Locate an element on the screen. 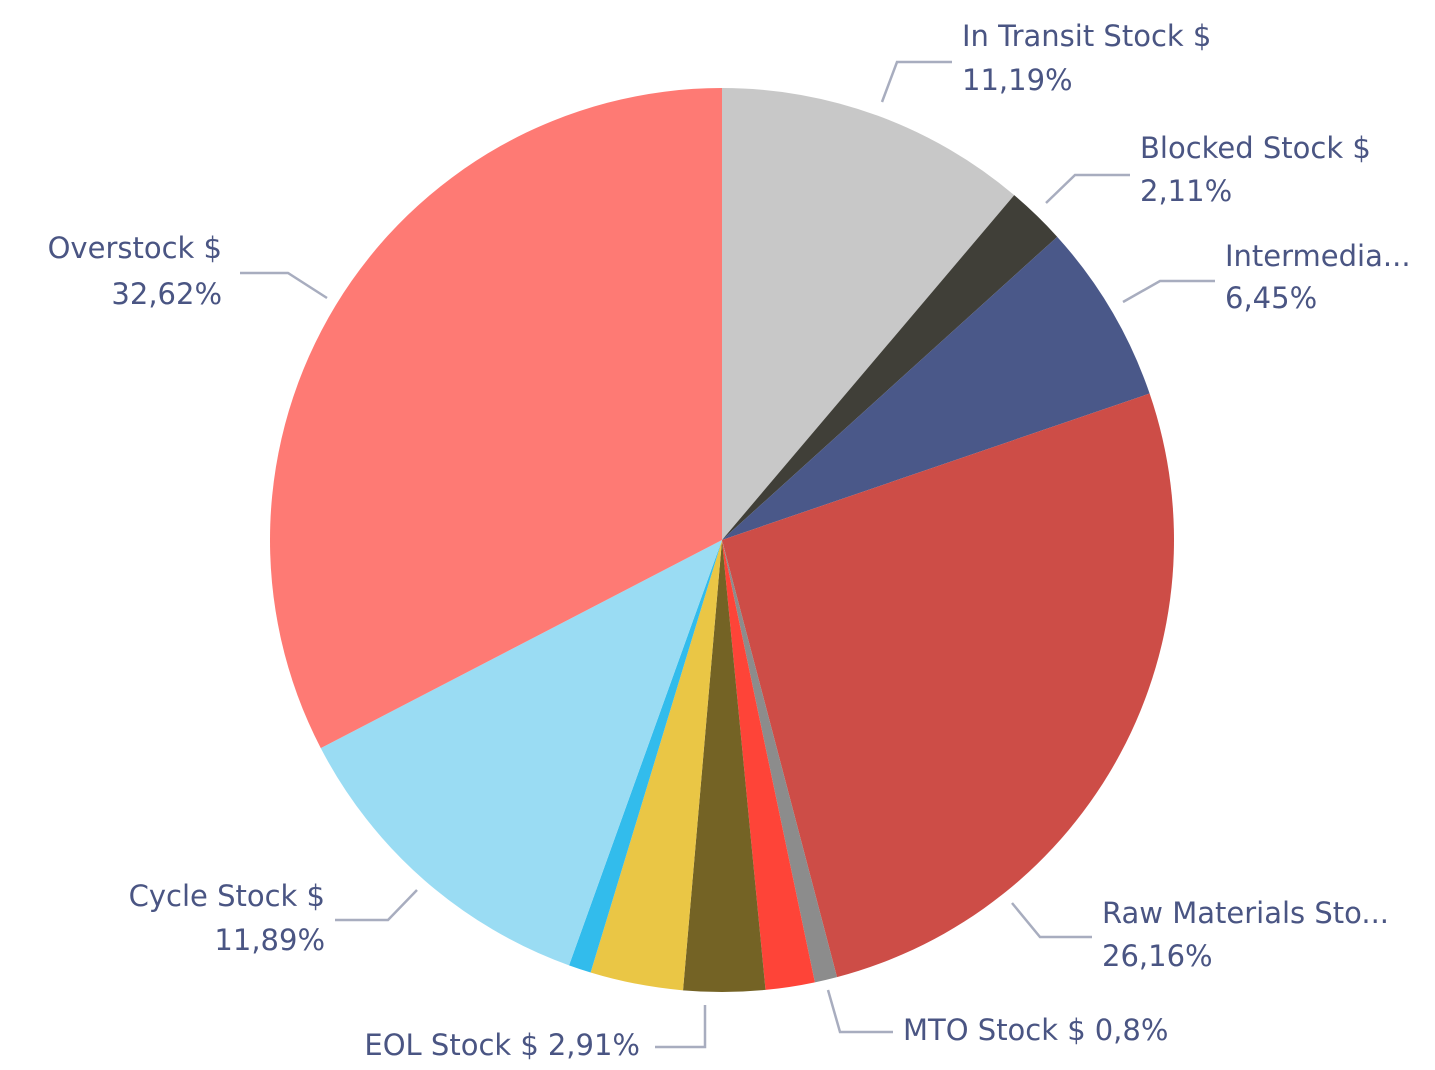  data-label: EOL Stock $ 2,91% is located at coordinates (502, 1045).